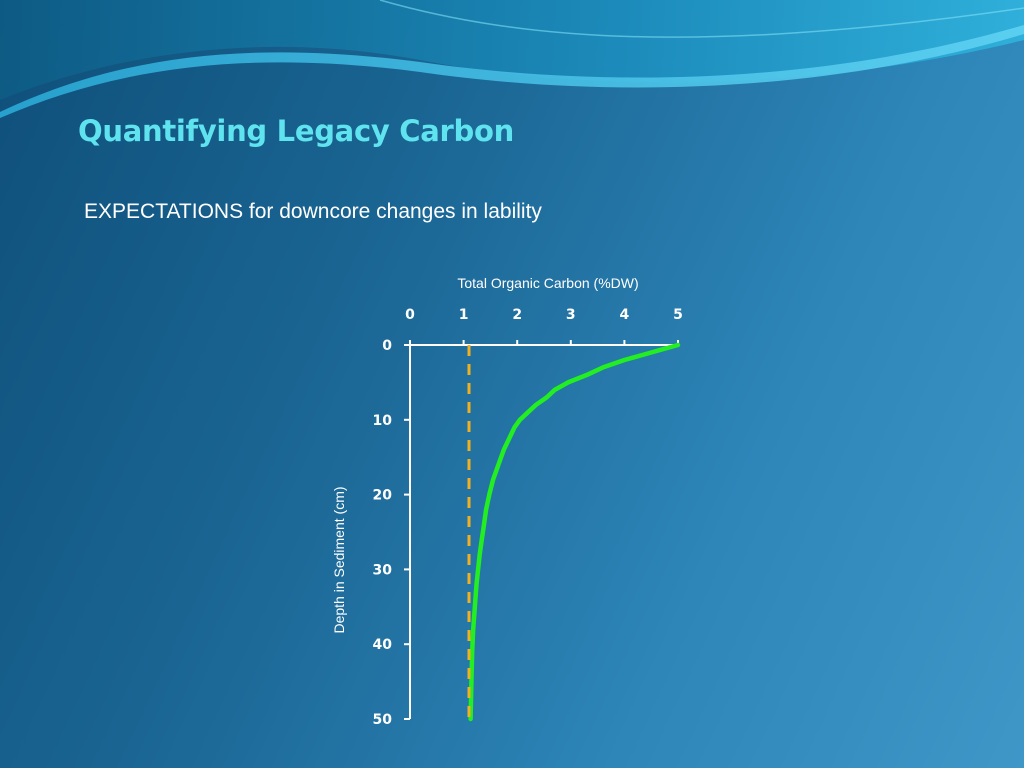  What do you see at coordinates (296, 131) in the screenshot?
I see `slide-title: Quantifying Legacy Carbon` at bounding box center [296, 131].